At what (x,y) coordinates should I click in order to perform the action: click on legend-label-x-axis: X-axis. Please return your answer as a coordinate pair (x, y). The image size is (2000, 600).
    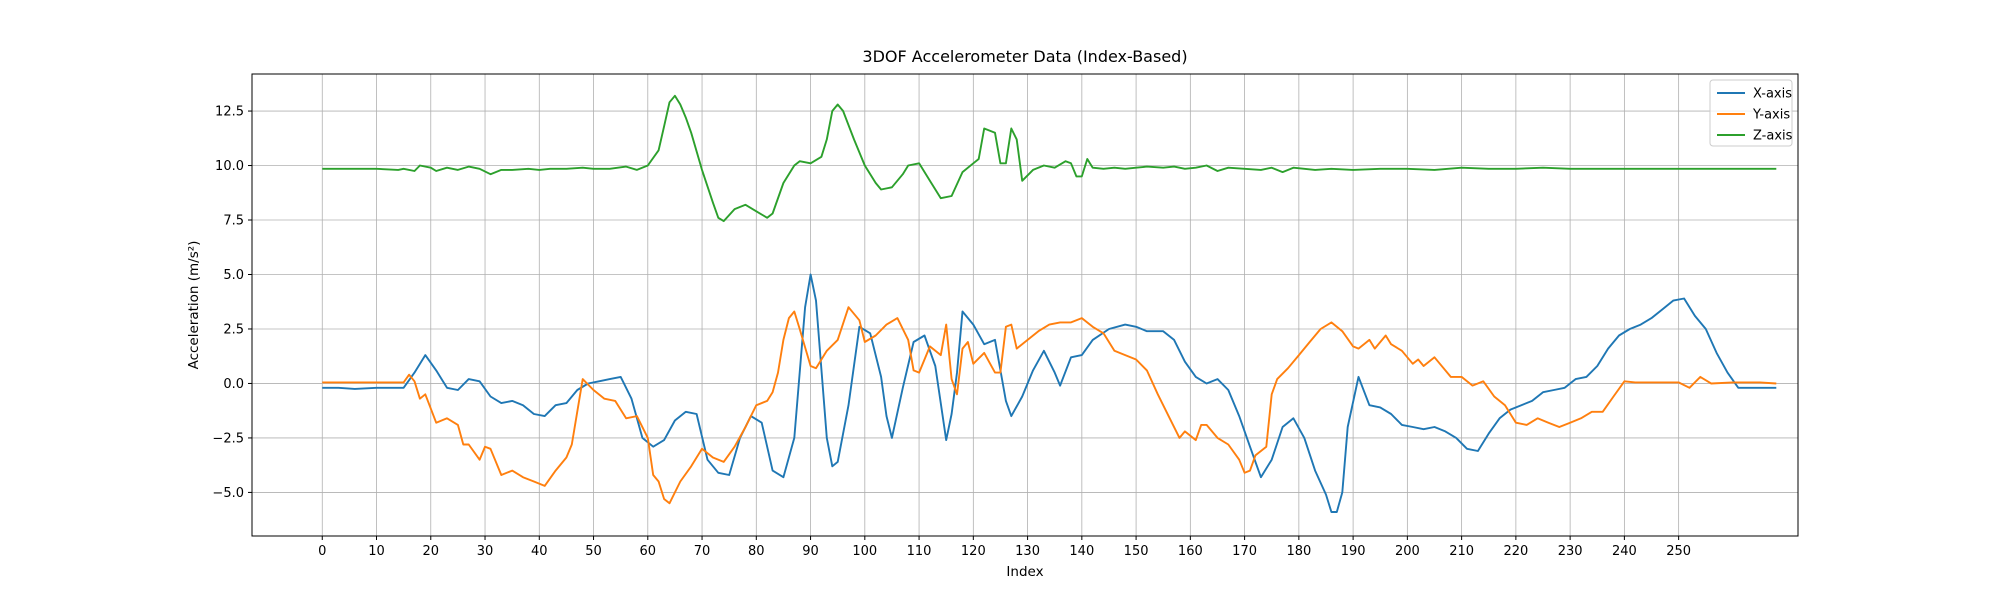
    Looking at the image, I should click on (1772, 94).